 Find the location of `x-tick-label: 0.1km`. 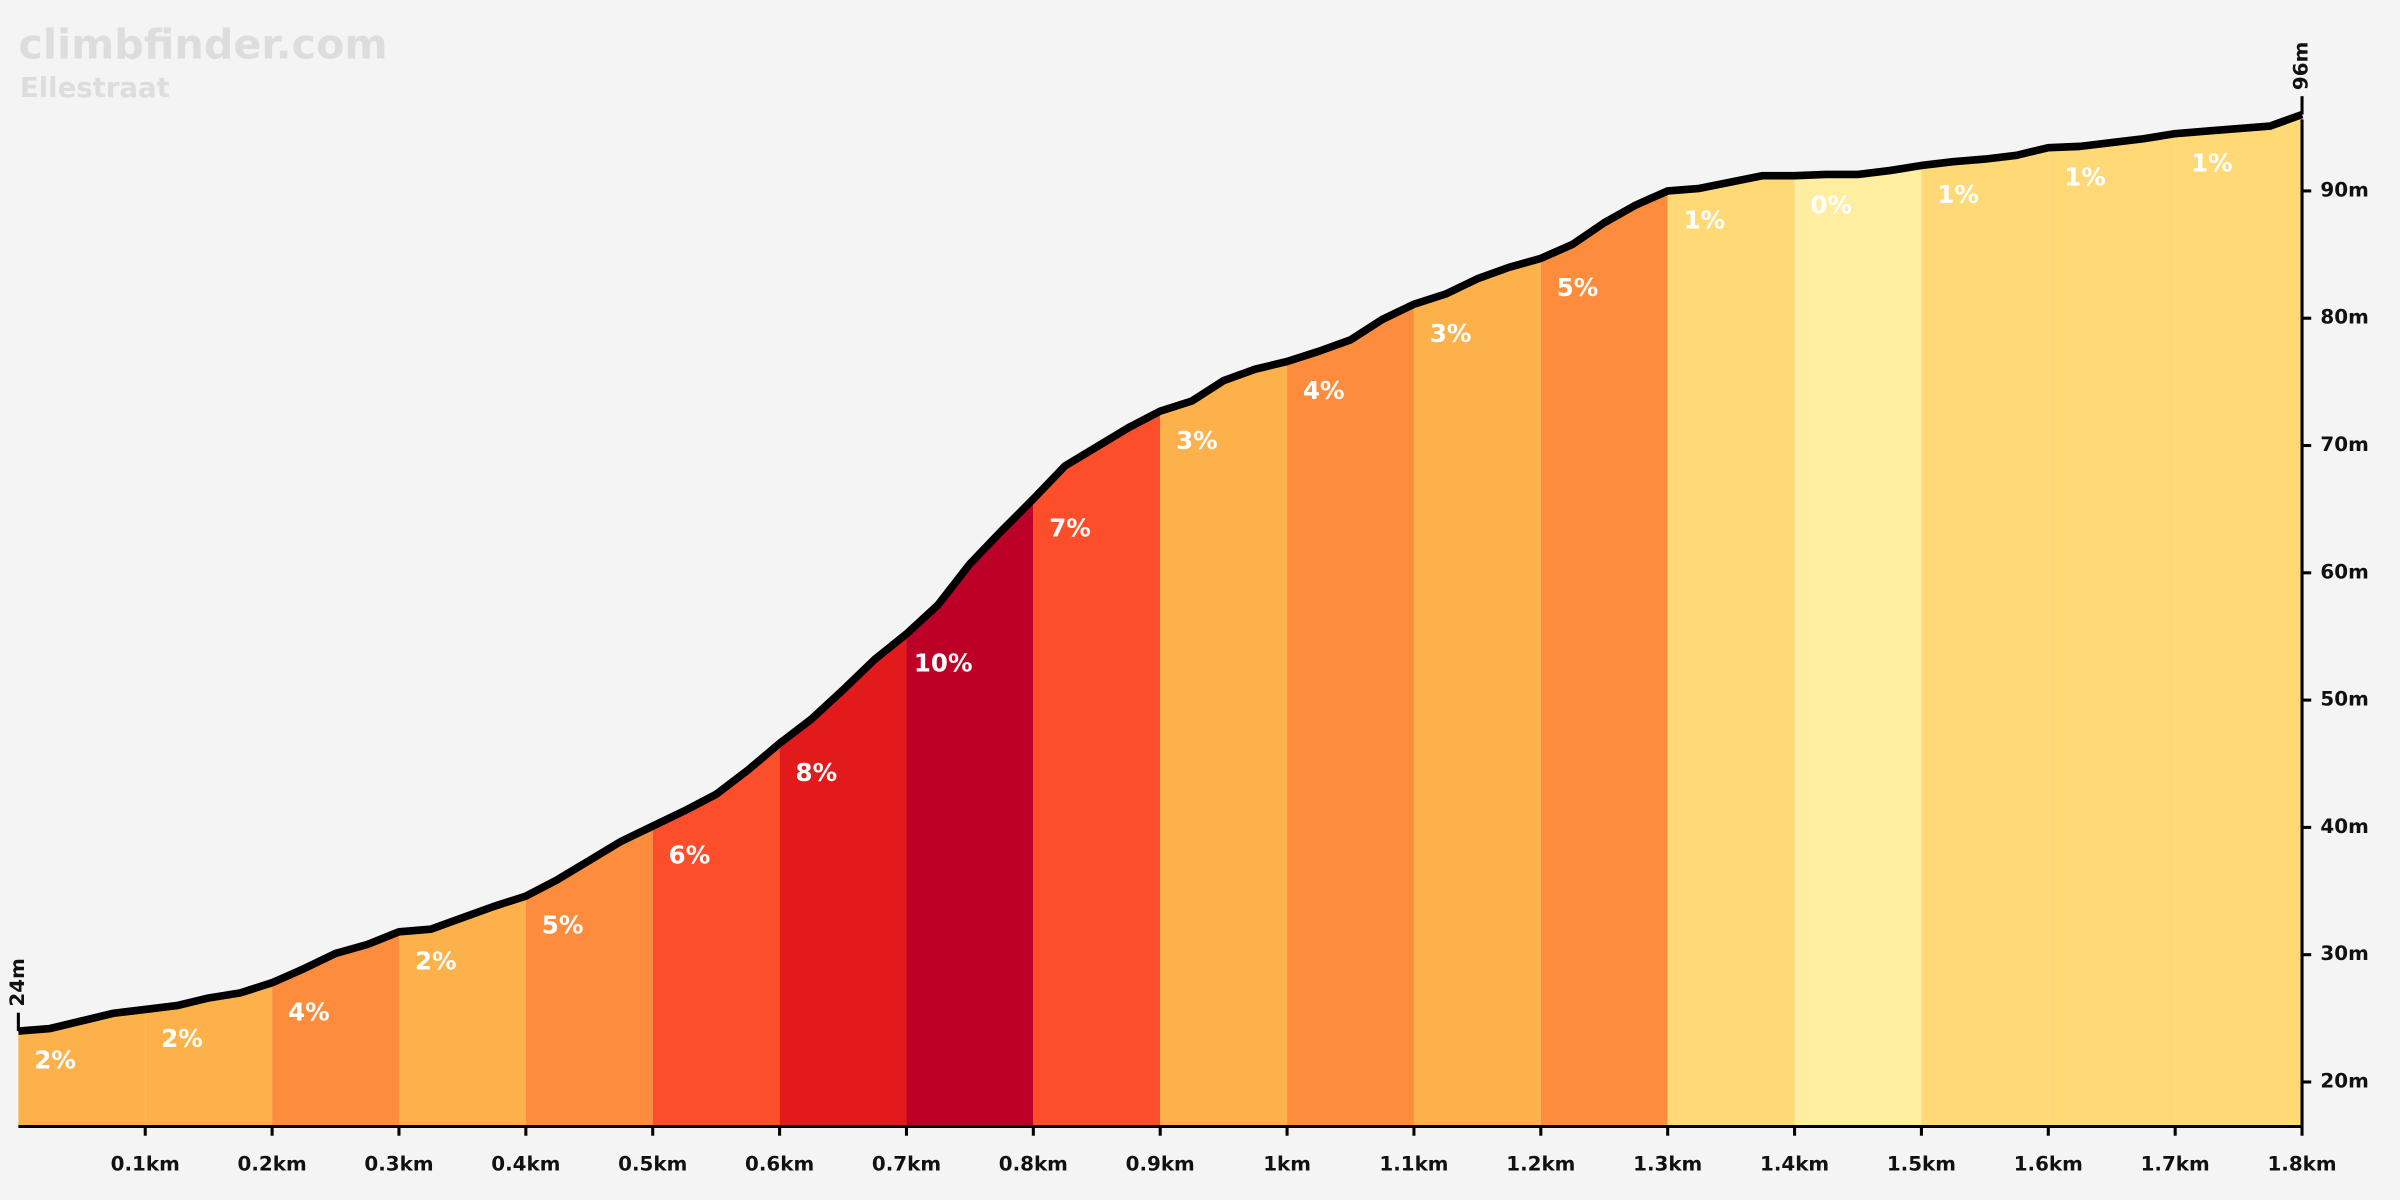

x-tick-label: 0.1km is located at coordinates (145, 1163).